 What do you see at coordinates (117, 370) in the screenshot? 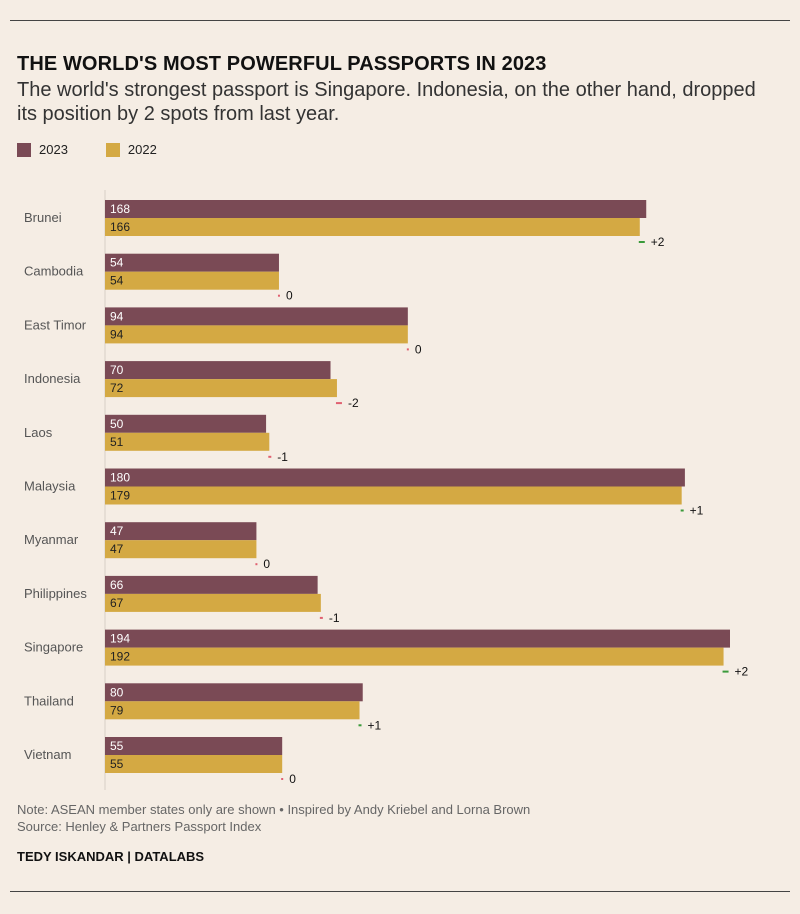
I see `bar-label-2023-indonesia: 70` at bounding box center [117, 370].